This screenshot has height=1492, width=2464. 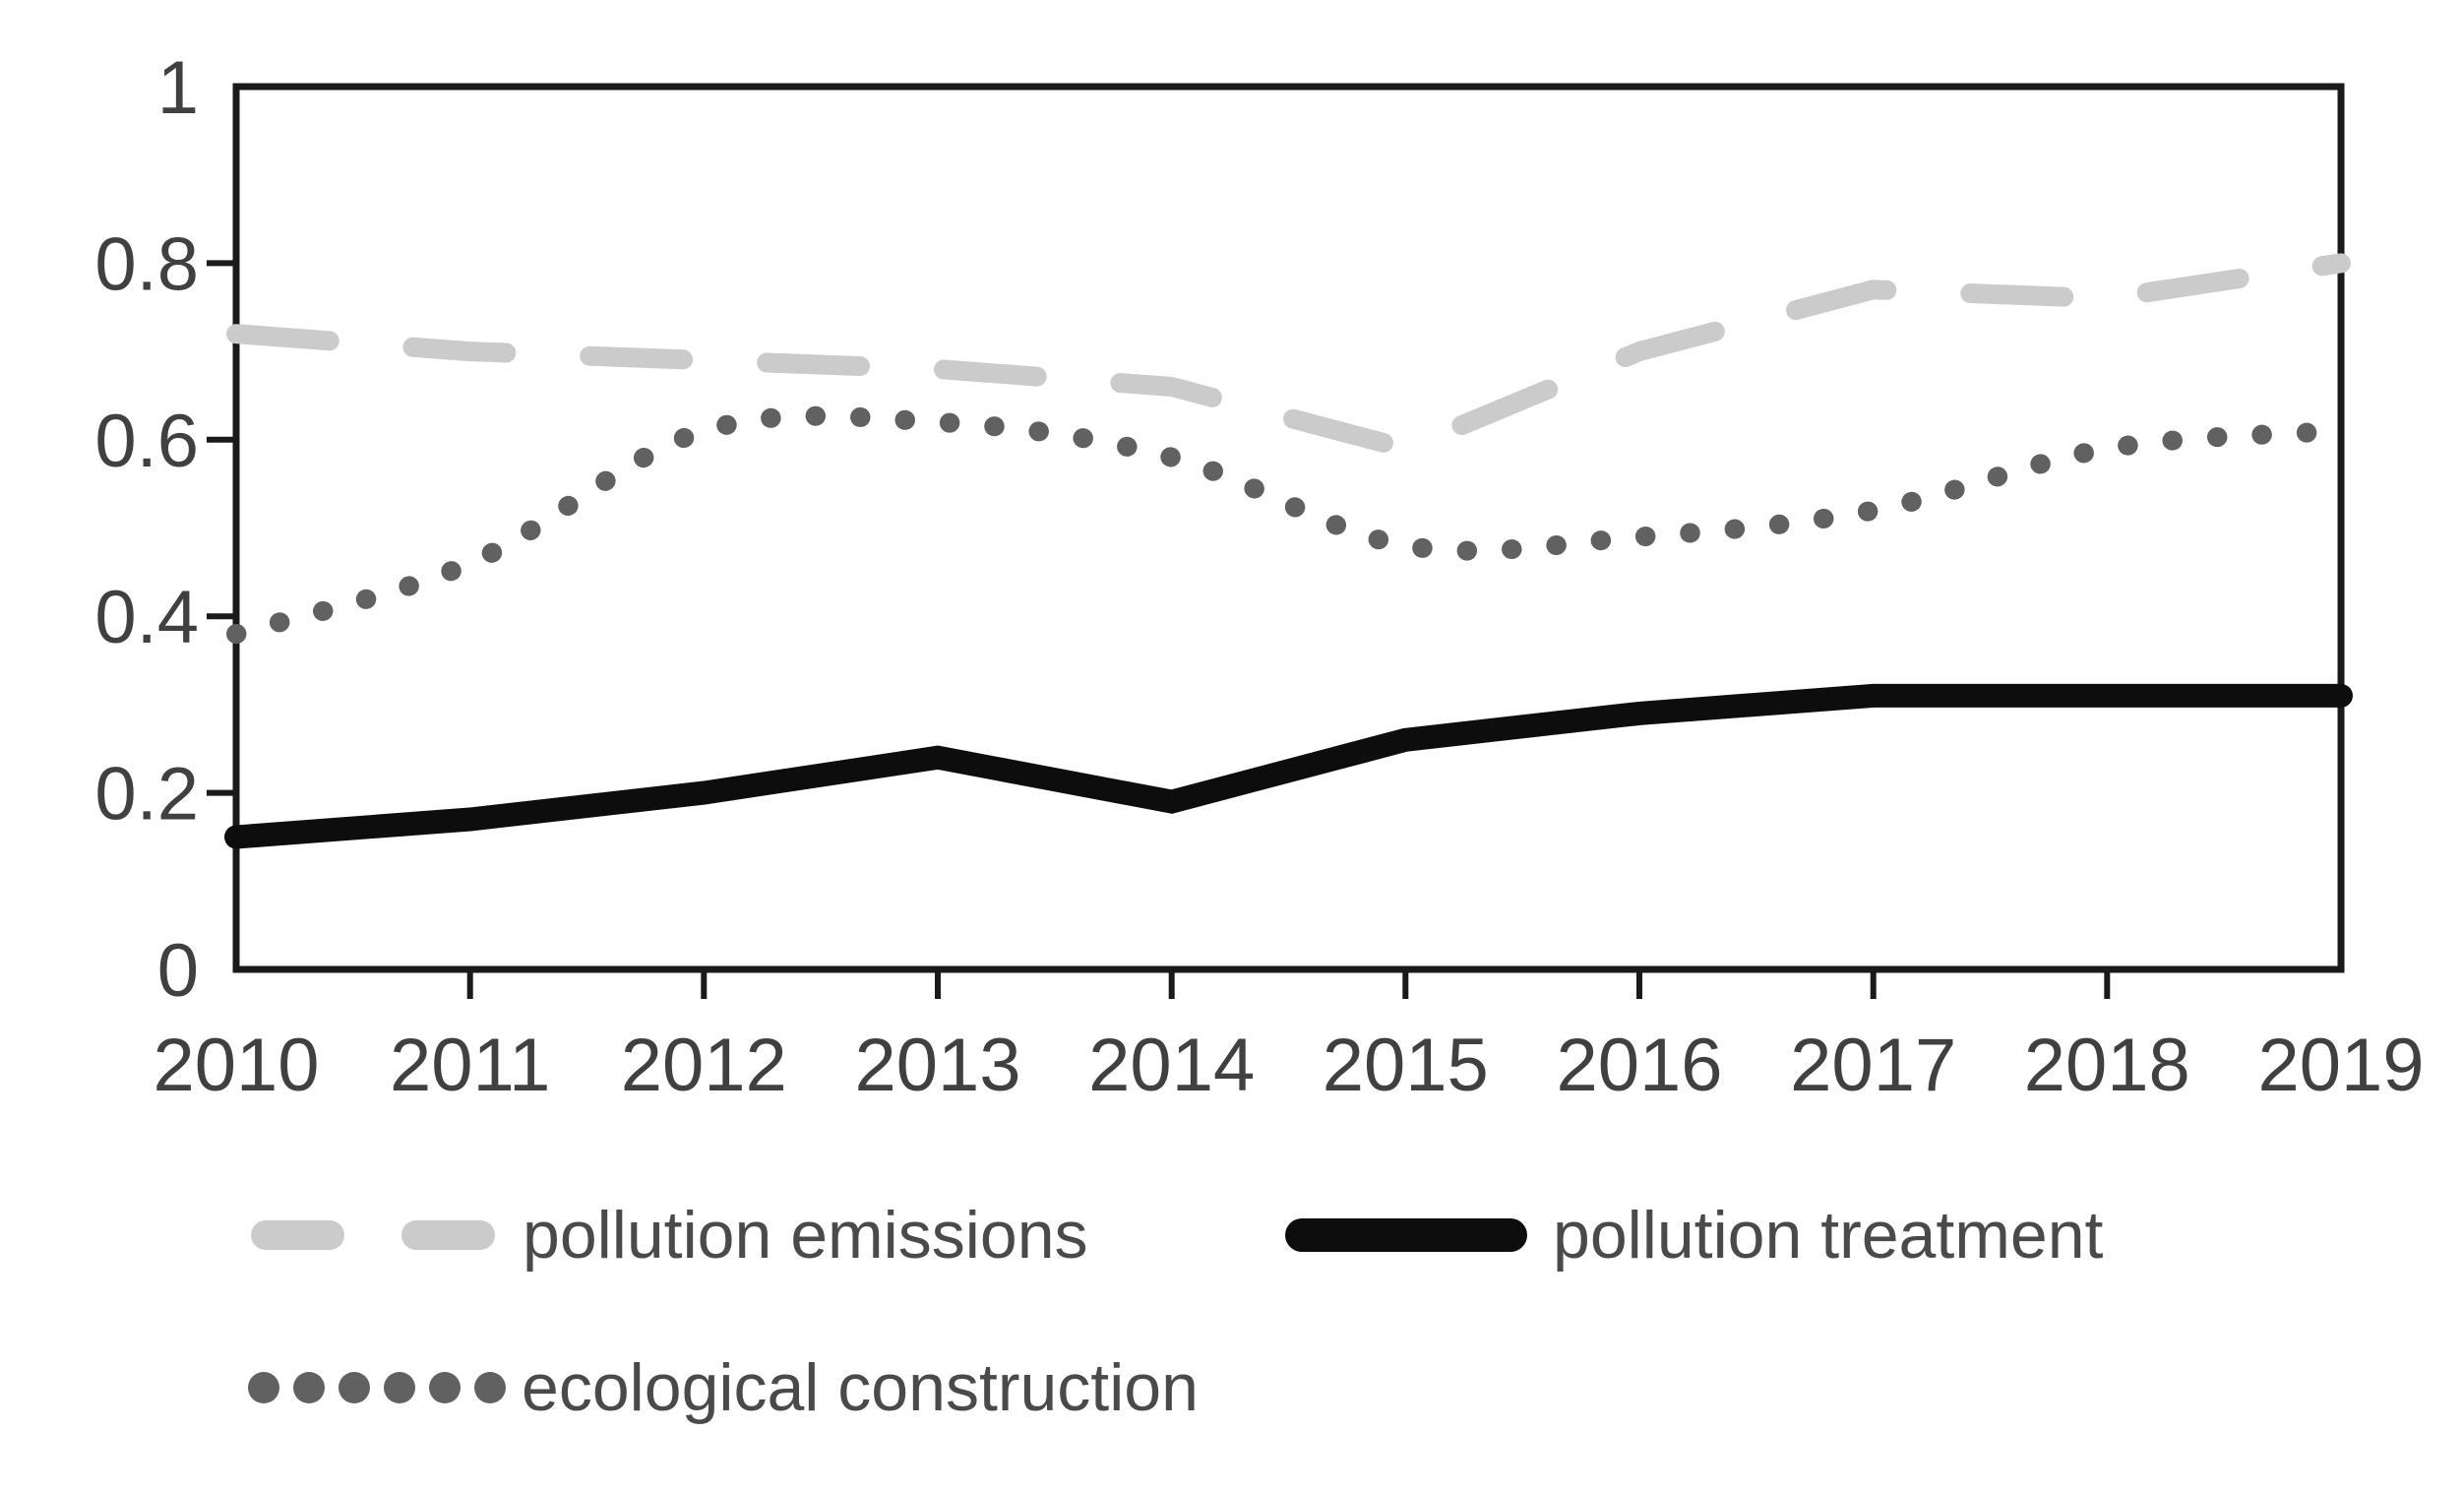 What do you see at coordinates (146, 441) in the screenshot?
I see `y-tick-label: 0.6` at bounding box center [146, 441].